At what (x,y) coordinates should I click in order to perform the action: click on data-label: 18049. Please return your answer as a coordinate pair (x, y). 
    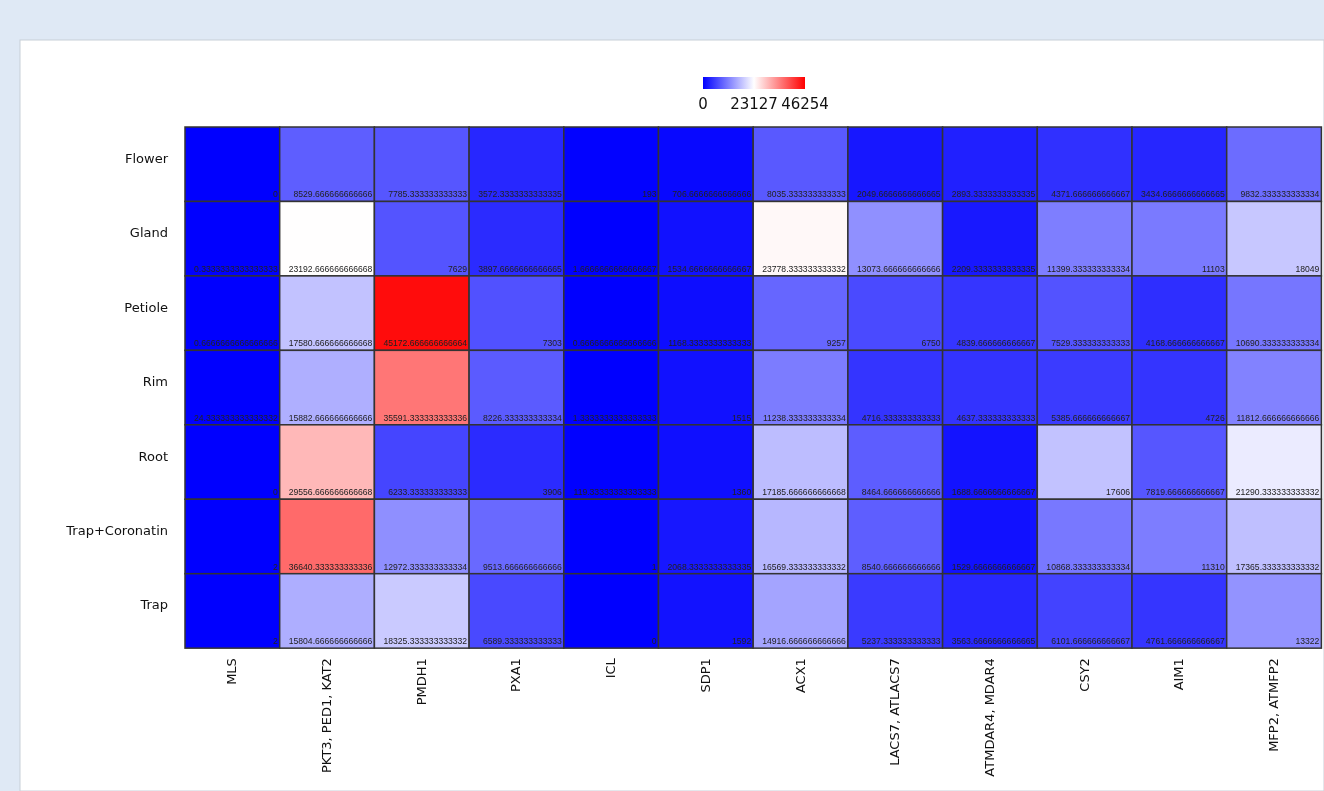
    Looking at the image, I should click on (1307, 268).